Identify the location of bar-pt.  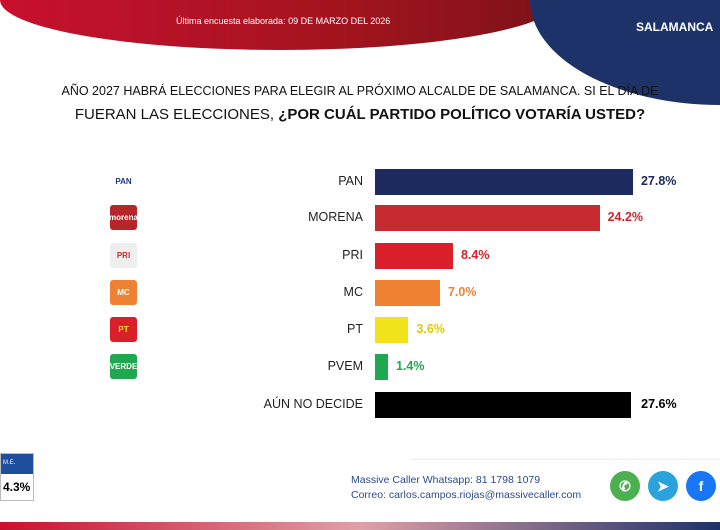
(392, 330).